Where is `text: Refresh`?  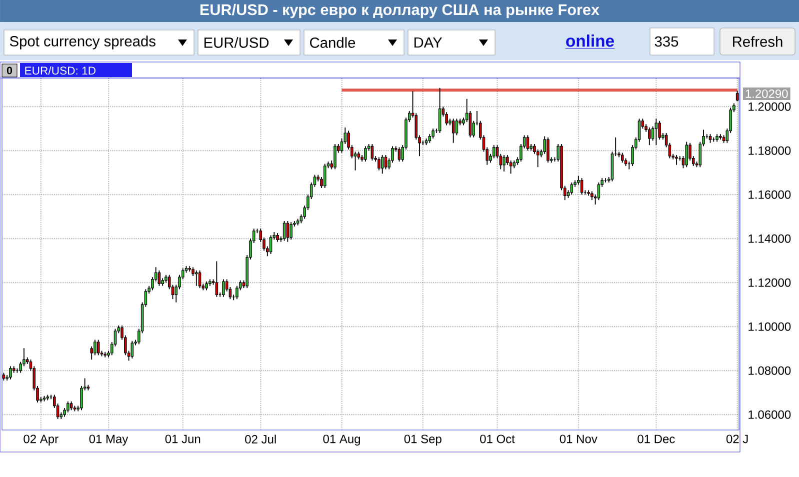
text: Refresh is located at coordinates (757, 41).